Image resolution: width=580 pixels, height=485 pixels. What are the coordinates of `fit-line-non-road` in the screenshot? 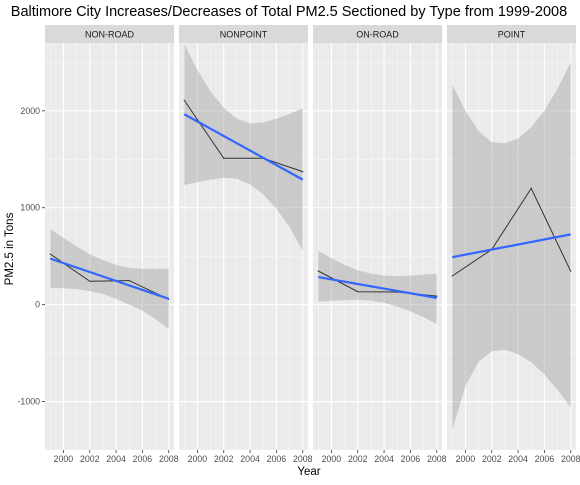 It's located at (109, 278).